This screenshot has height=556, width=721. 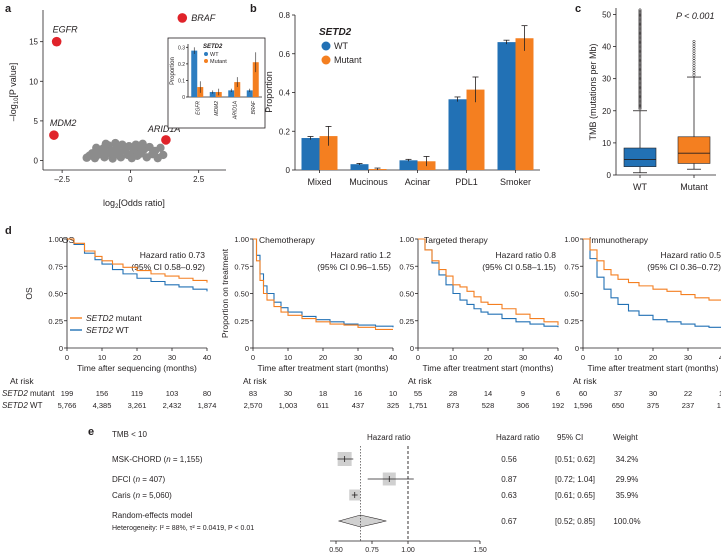 What do you see at coordinates (418, 182) in the screenshot?
I see `bar-x-tick-label: Acinar` at bounding box center [418, 182].